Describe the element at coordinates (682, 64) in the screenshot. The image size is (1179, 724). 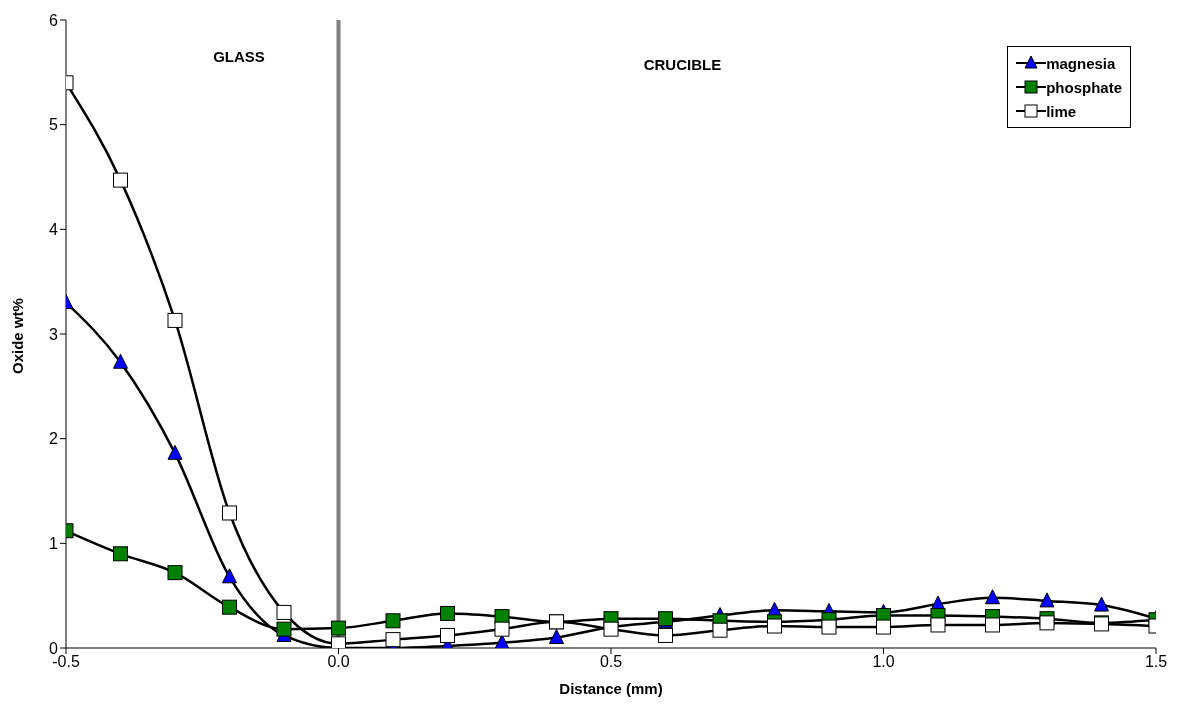
I see `annotation: CRUCIBLE` at that location.